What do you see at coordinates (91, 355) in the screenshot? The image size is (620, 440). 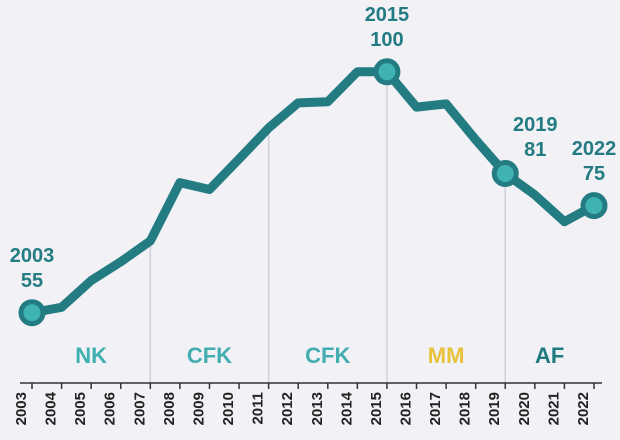 I see `period-label: NK` at bounding box center [91, 355].